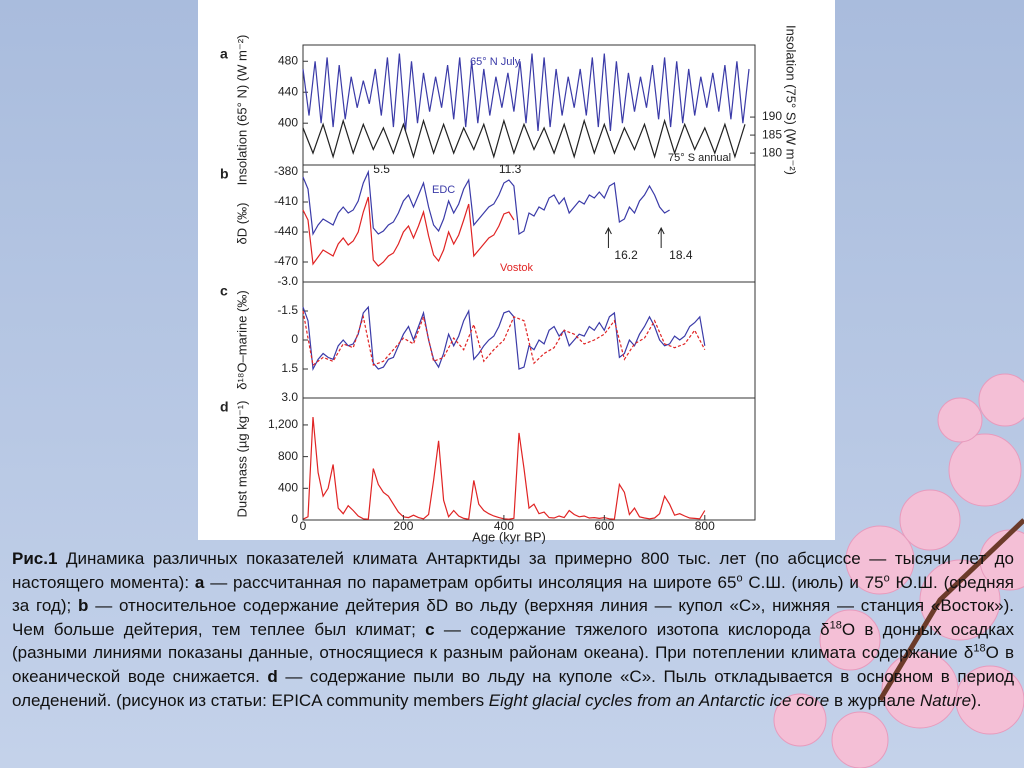  Describe the element at coordinates (772, 116) in the screenshot. I see `y-tick-label: 190` at that location.